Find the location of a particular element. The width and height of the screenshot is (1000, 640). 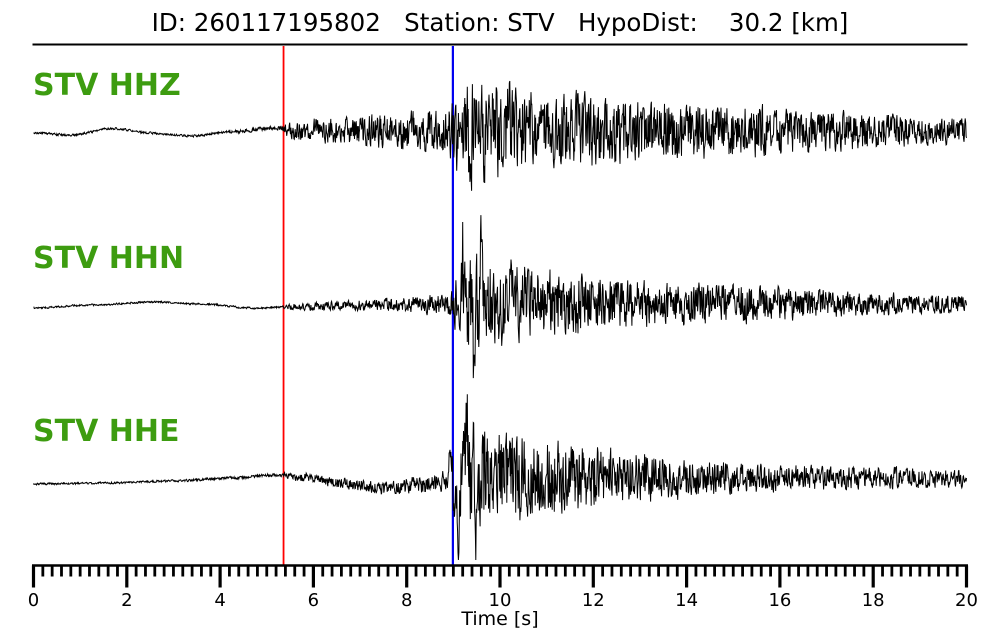

tick-label: 4 is located at coordinates (219, 600).